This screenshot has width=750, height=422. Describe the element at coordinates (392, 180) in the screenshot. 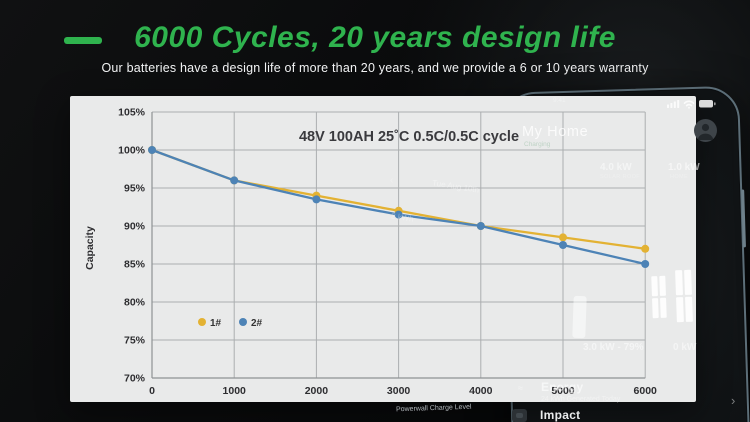

I see `back-chevron-icon: ‹` at that location.